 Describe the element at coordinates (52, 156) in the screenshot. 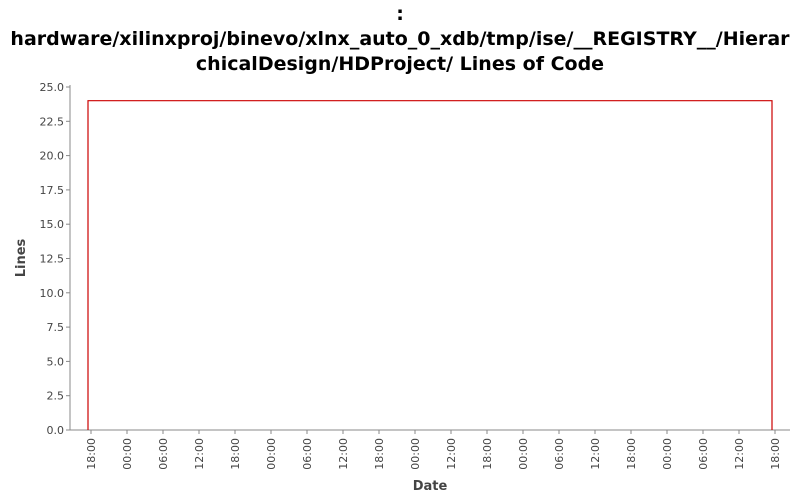

I see `y-tick-label: 20.0` at that location.